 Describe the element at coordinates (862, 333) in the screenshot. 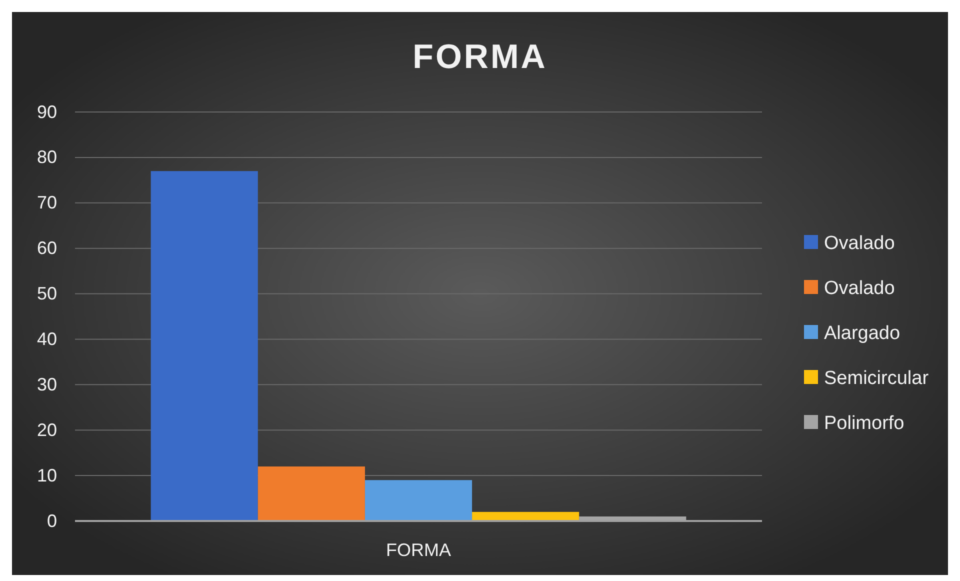

I see `legend-label: Alargado` at that location.